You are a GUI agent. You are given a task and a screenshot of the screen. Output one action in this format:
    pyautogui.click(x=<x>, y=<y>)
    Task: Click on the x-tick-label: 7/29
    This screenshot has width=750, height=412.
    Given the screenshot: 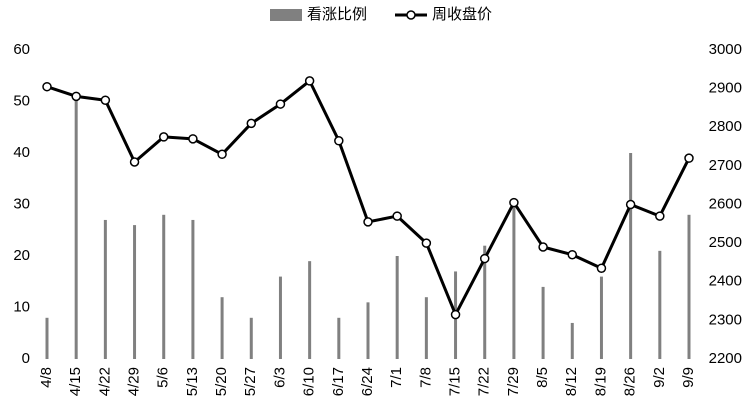 What is the action you would take?
    pyautogui.click(x=513, y=381)
    